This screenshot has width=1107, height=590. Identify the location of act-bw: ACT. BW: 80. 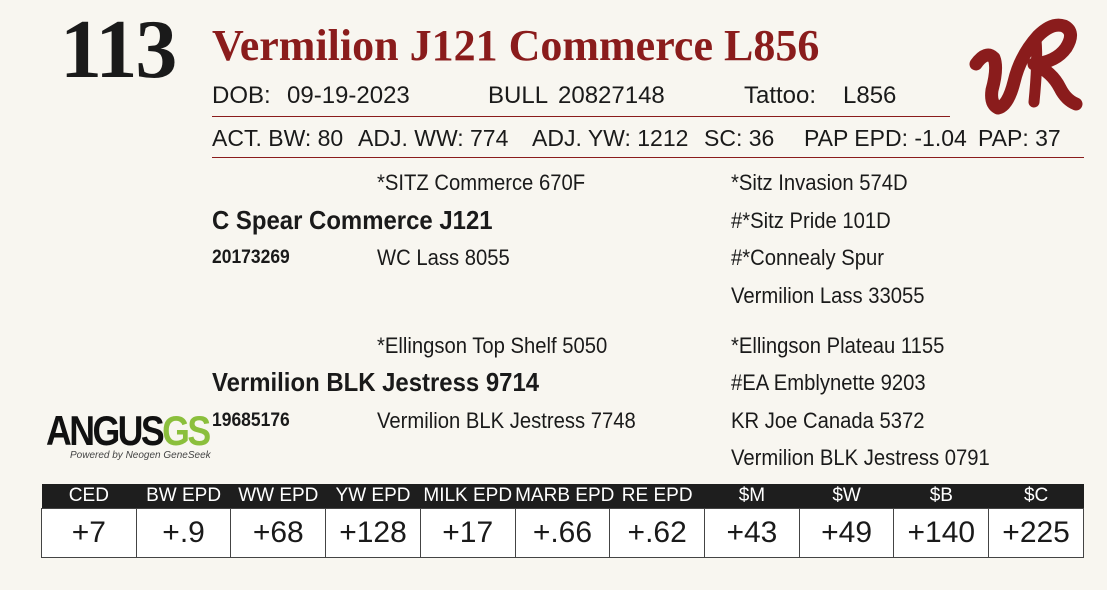
(278, 138).